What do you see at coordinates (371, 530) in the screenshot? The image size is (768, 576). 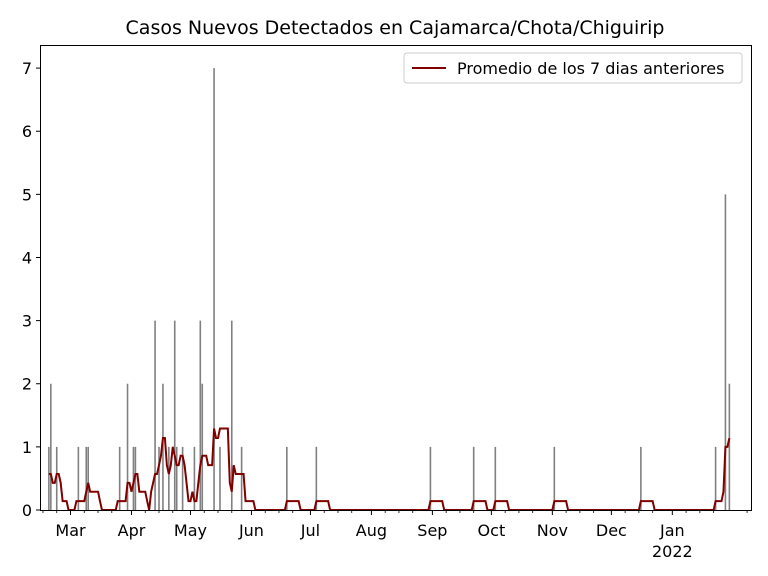 I see `x-tick-label: Aug` at bounding box center [371, 530].